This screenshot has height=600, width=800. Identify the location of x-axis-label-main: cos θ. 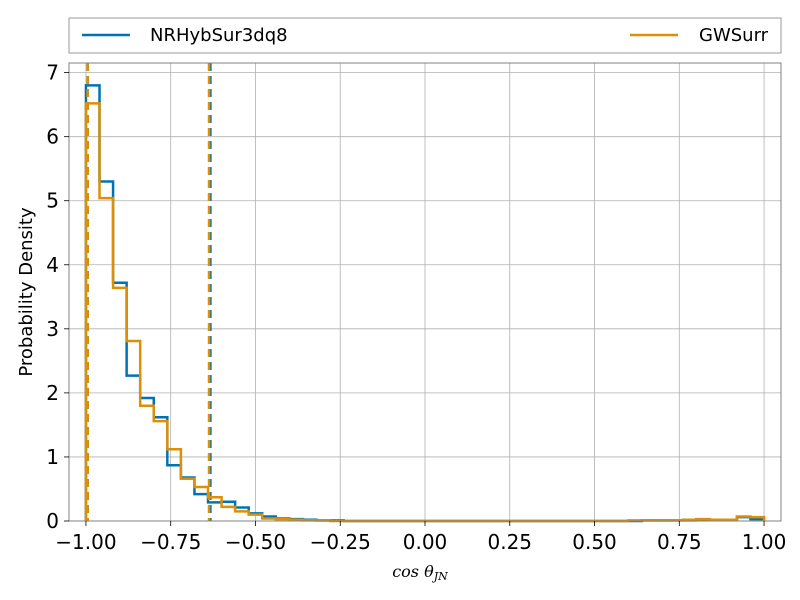
(413, 571).